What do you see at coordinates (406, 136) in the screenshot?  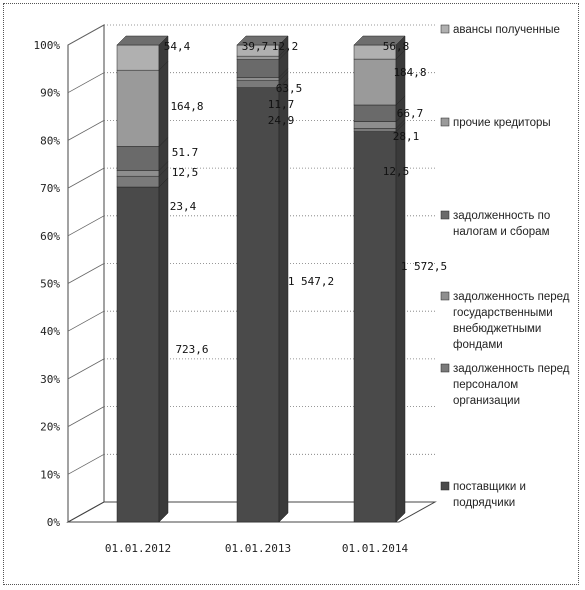 I see `data-label: 28,1` at bounding box center [406, 136].